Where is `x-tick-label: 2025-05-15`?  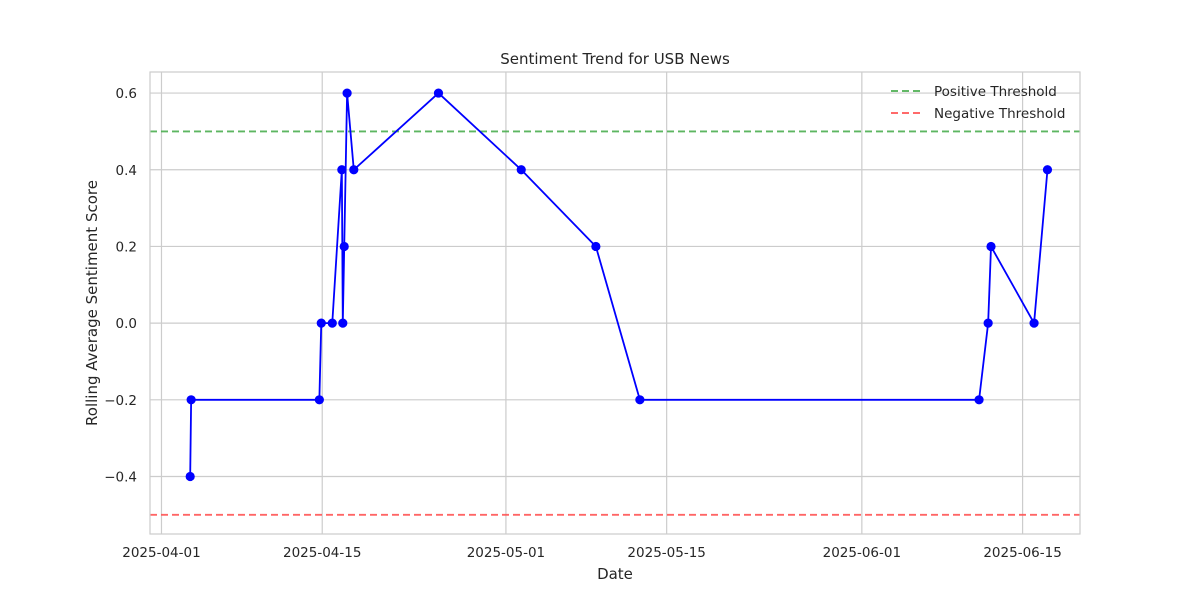
x-tick-label: 2025-05-15 is located at coordinates (666, 553).